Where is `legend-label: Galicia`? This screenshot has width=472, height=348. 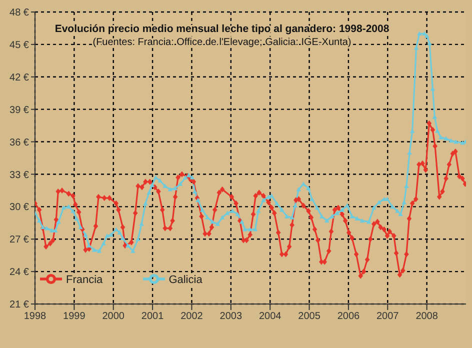
legend-label: Galicia is located at coordinates (185, 280).